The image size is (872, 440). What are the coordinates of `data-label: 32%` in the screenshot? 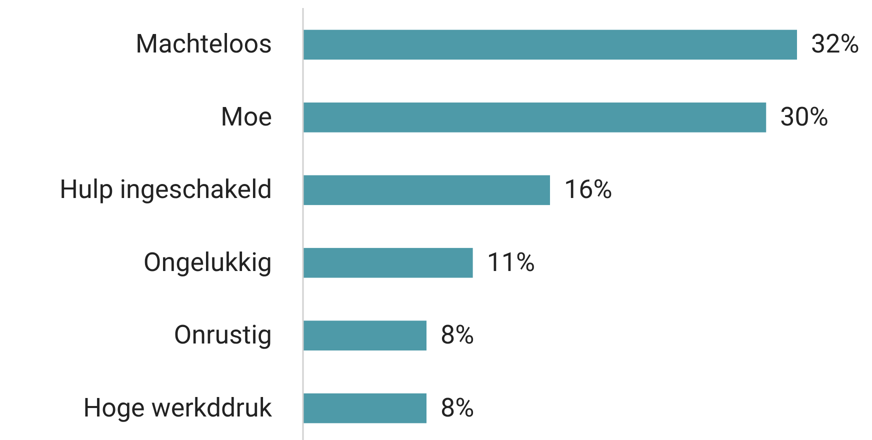 It's located at (835, 45).